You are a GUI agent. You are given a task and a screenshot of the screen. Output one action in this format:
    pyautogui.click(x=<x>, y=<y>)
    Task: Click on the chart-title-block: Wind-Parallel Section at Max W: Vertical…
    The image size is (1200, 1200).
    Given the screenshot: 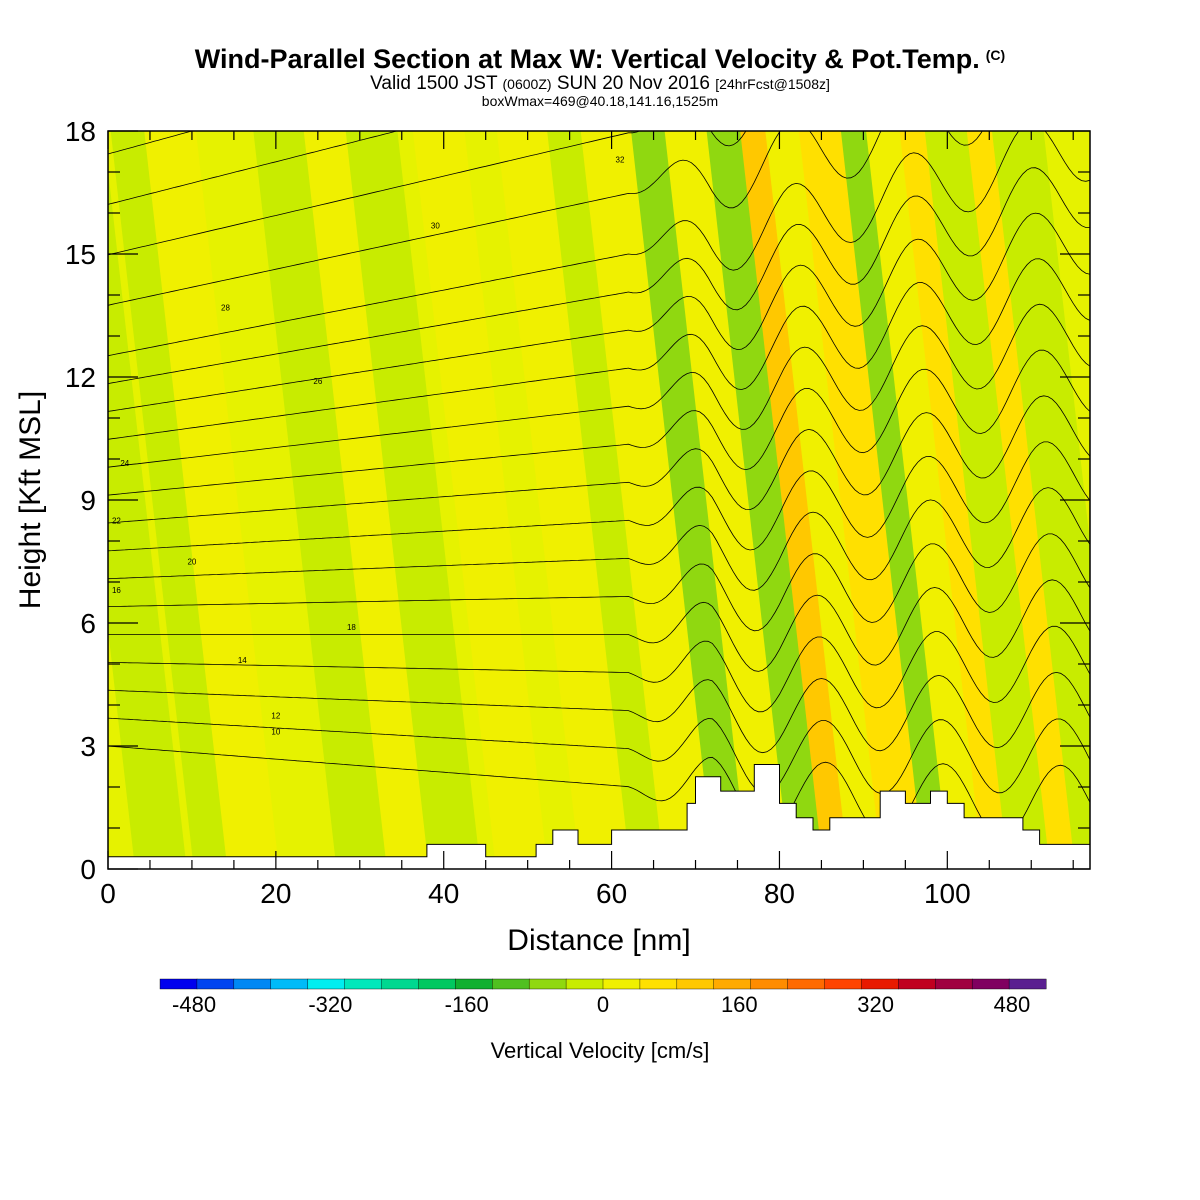 What is the action you would take?
    pyautogui.click(x=600, y=74)
    